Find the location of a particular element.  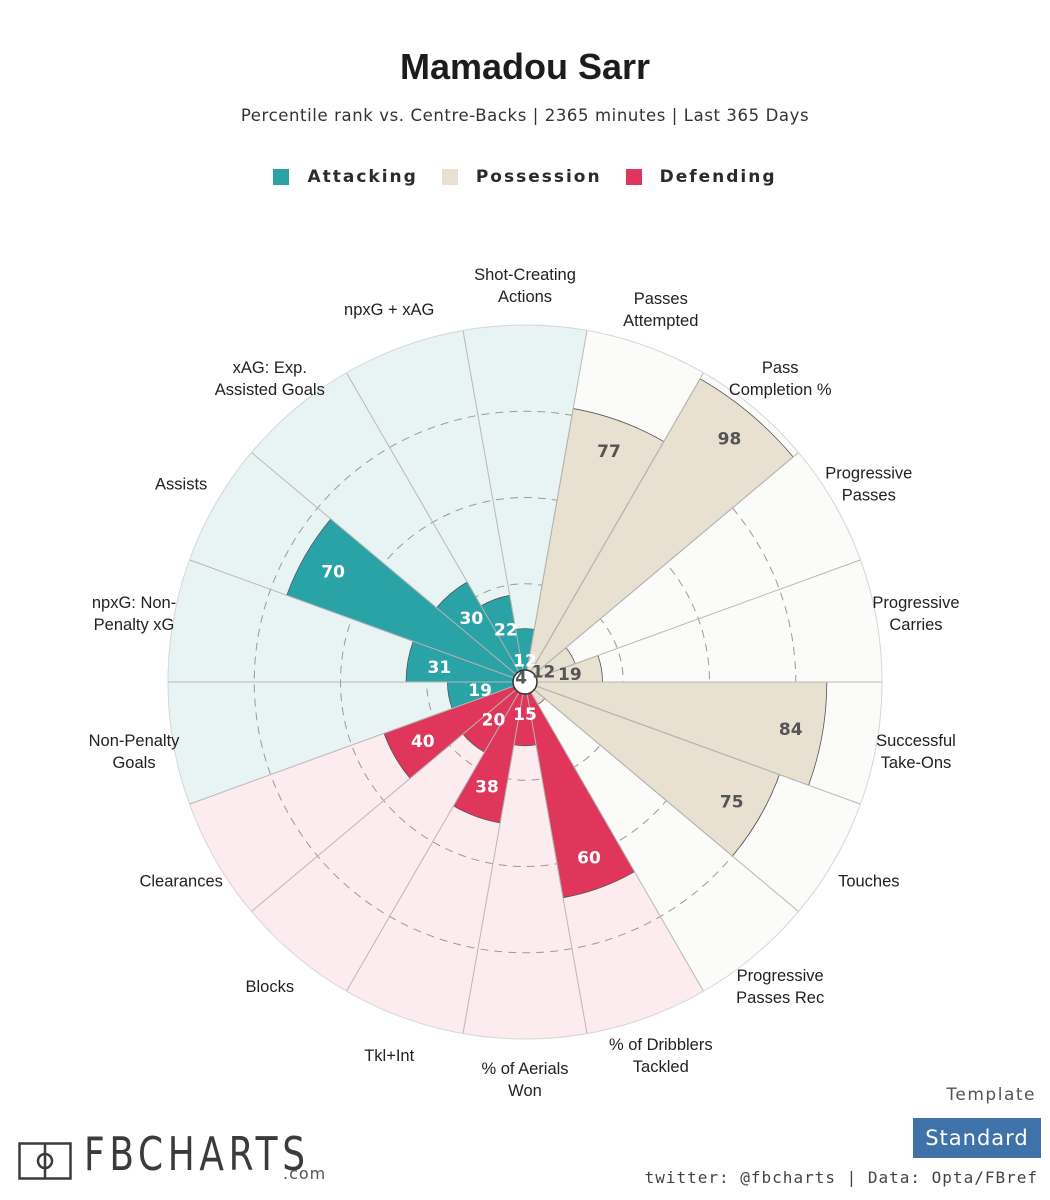

value-label-pass-completion: 98 is located at coordinates (730, 439).